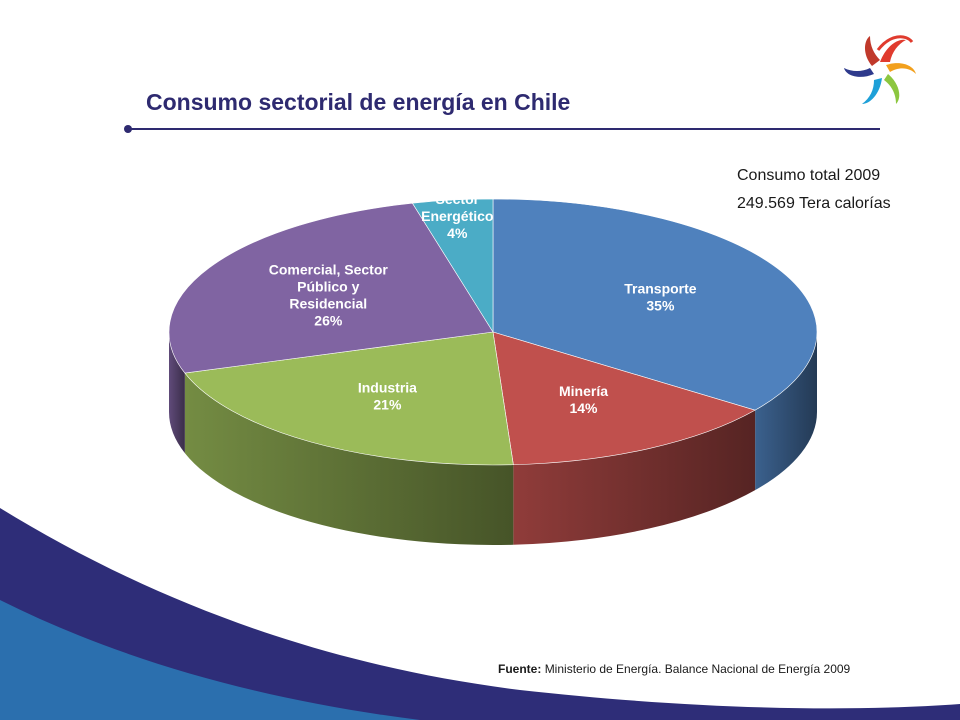 This screenshot has height=720, width=960. Describe the element at coordinates (880, 69) in the screenshot. I see `pinwheel-logo-icon` at that location.